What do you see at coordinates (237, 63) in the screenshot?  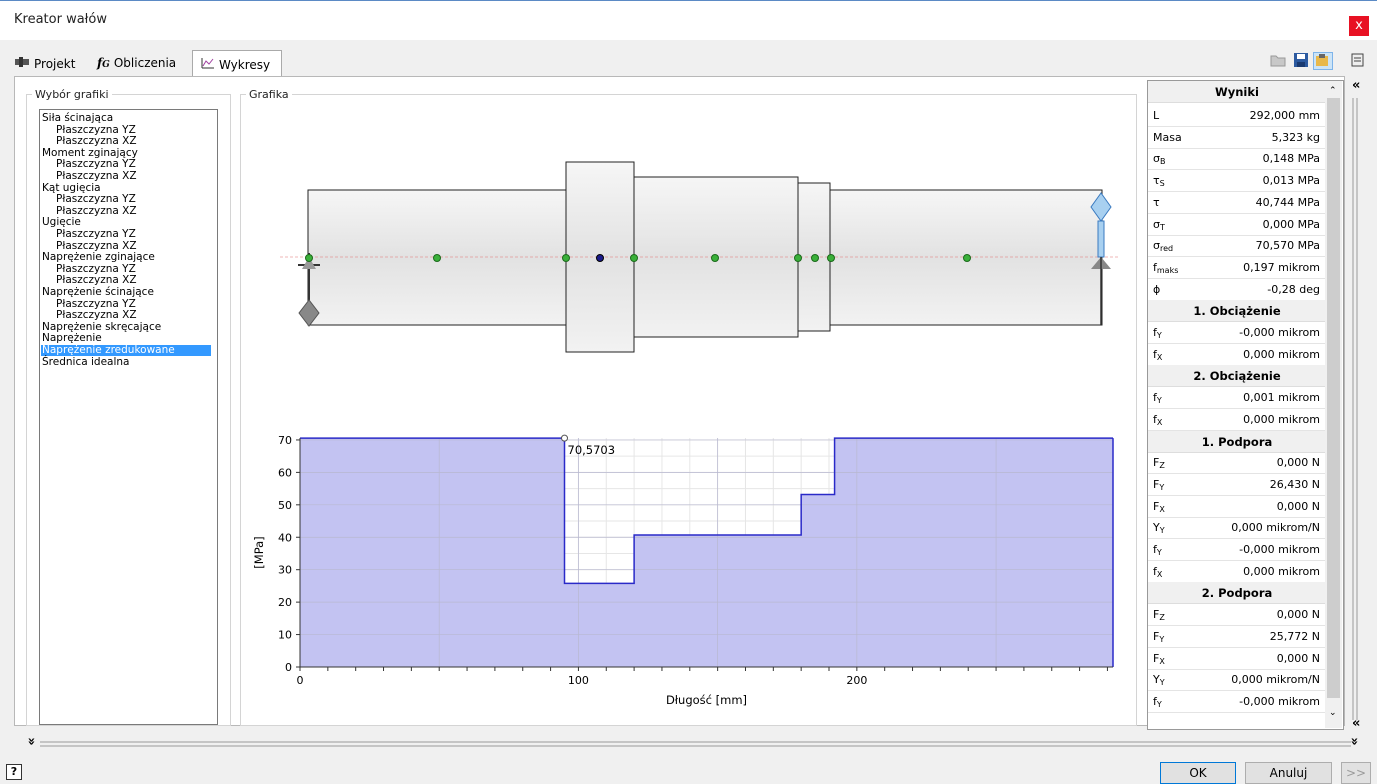 I see `tab-wykresy: Wykresy` at bounding box center [237, 63].